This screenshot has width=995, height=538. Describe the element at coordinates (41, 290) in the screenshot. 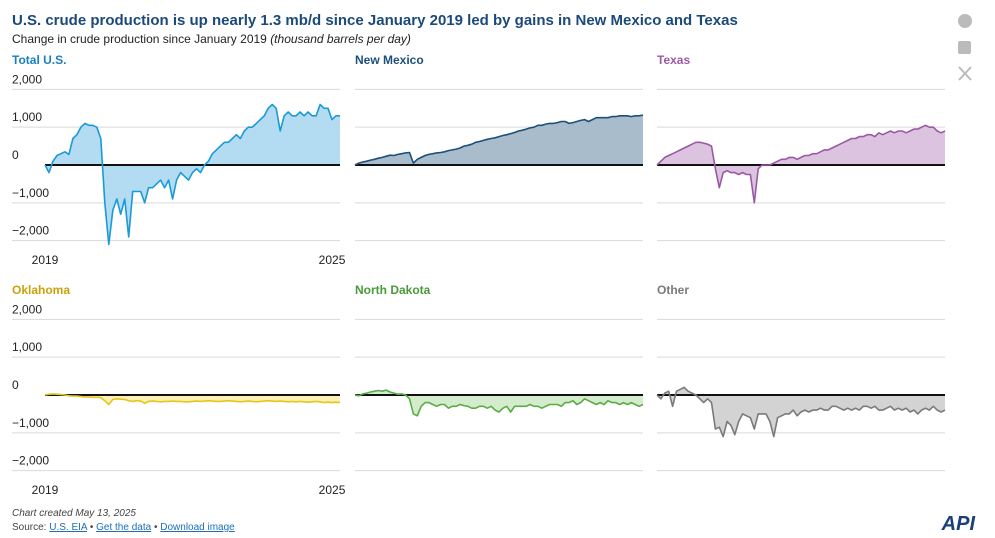

I see `panel-title: Oklahoma` at that location.